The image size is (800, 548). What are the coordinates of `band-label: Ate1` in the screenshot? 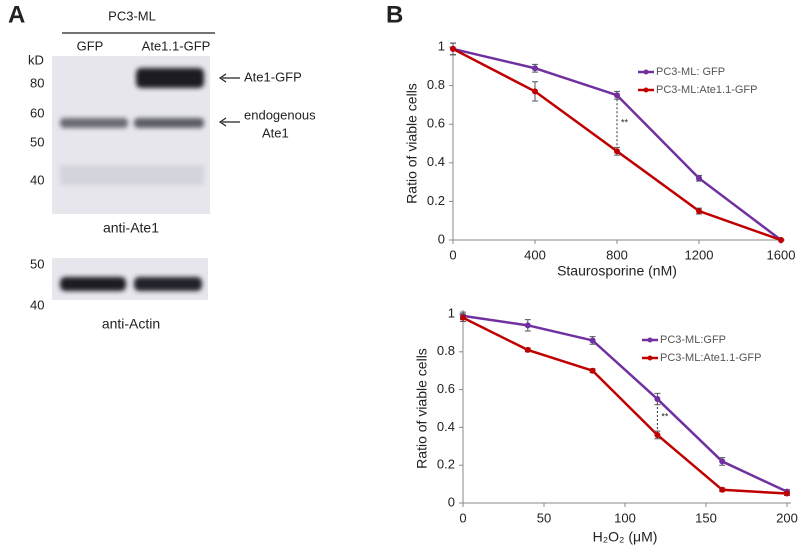 It's located at (275, 132).